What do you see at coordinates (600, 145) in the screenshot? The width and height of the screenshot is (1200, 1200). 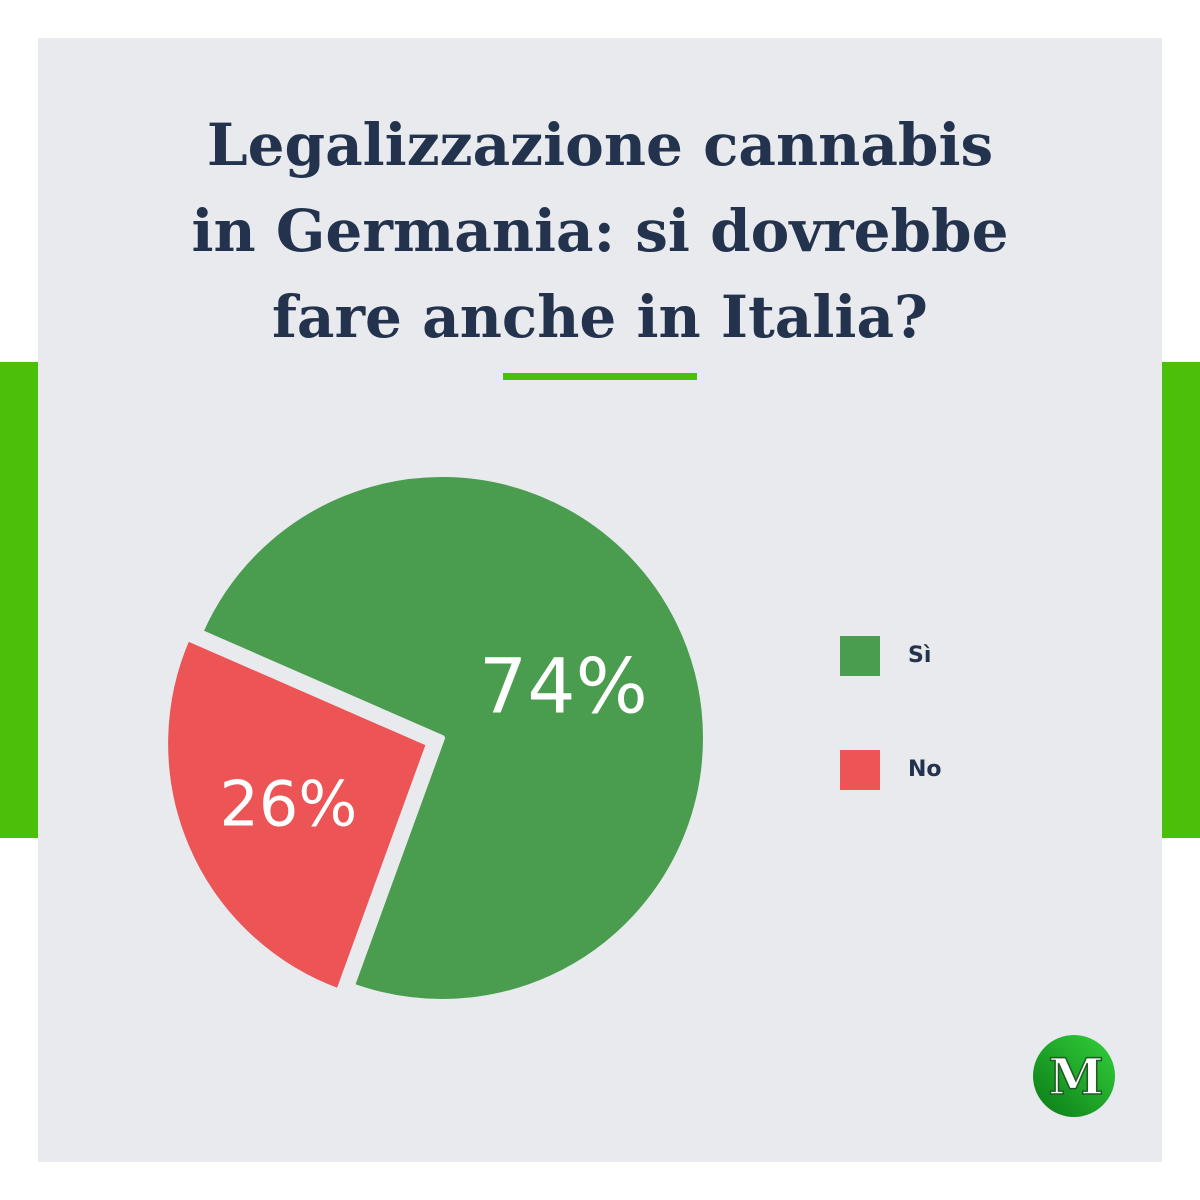 I see `title-line-1: Legalizzazione cannabis` at bounding box center [600, 145].